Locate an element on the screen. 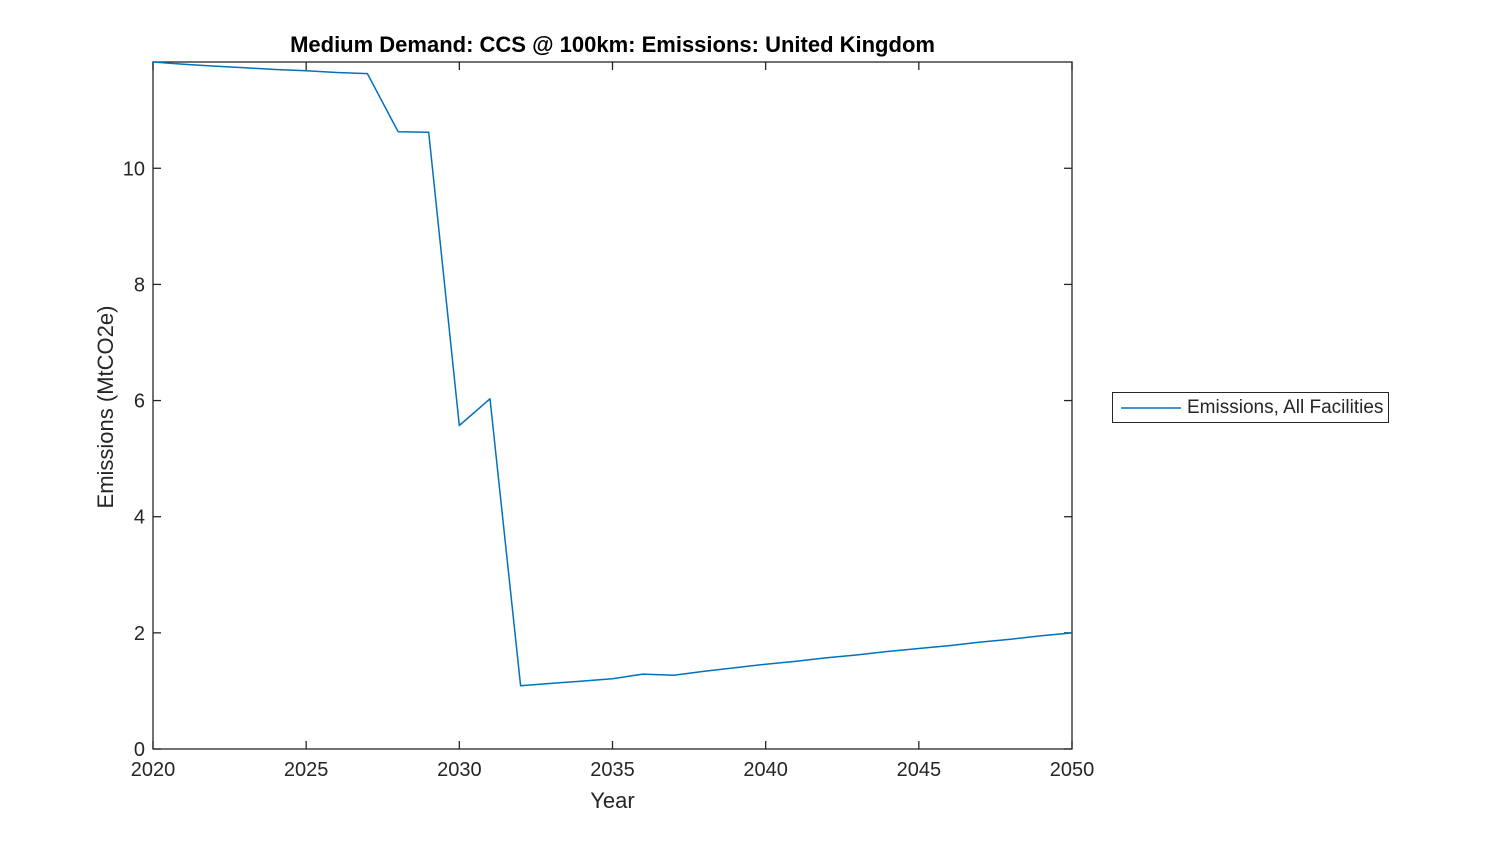 The height and width of the screenshot is (844, 1500). x-tick-label: 2030 is located at coordinates (459, 770).